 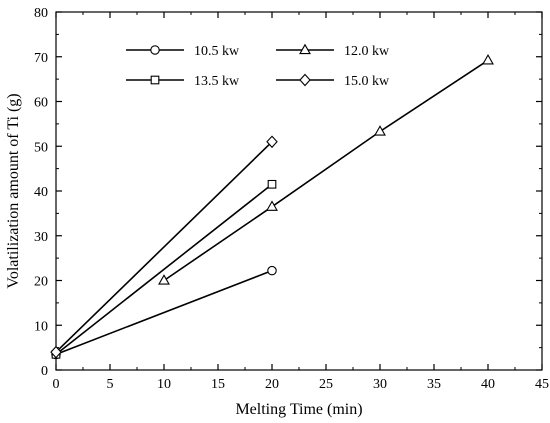 I want to click on legend-label: 15.0 kw, so click(x=367, y=81).